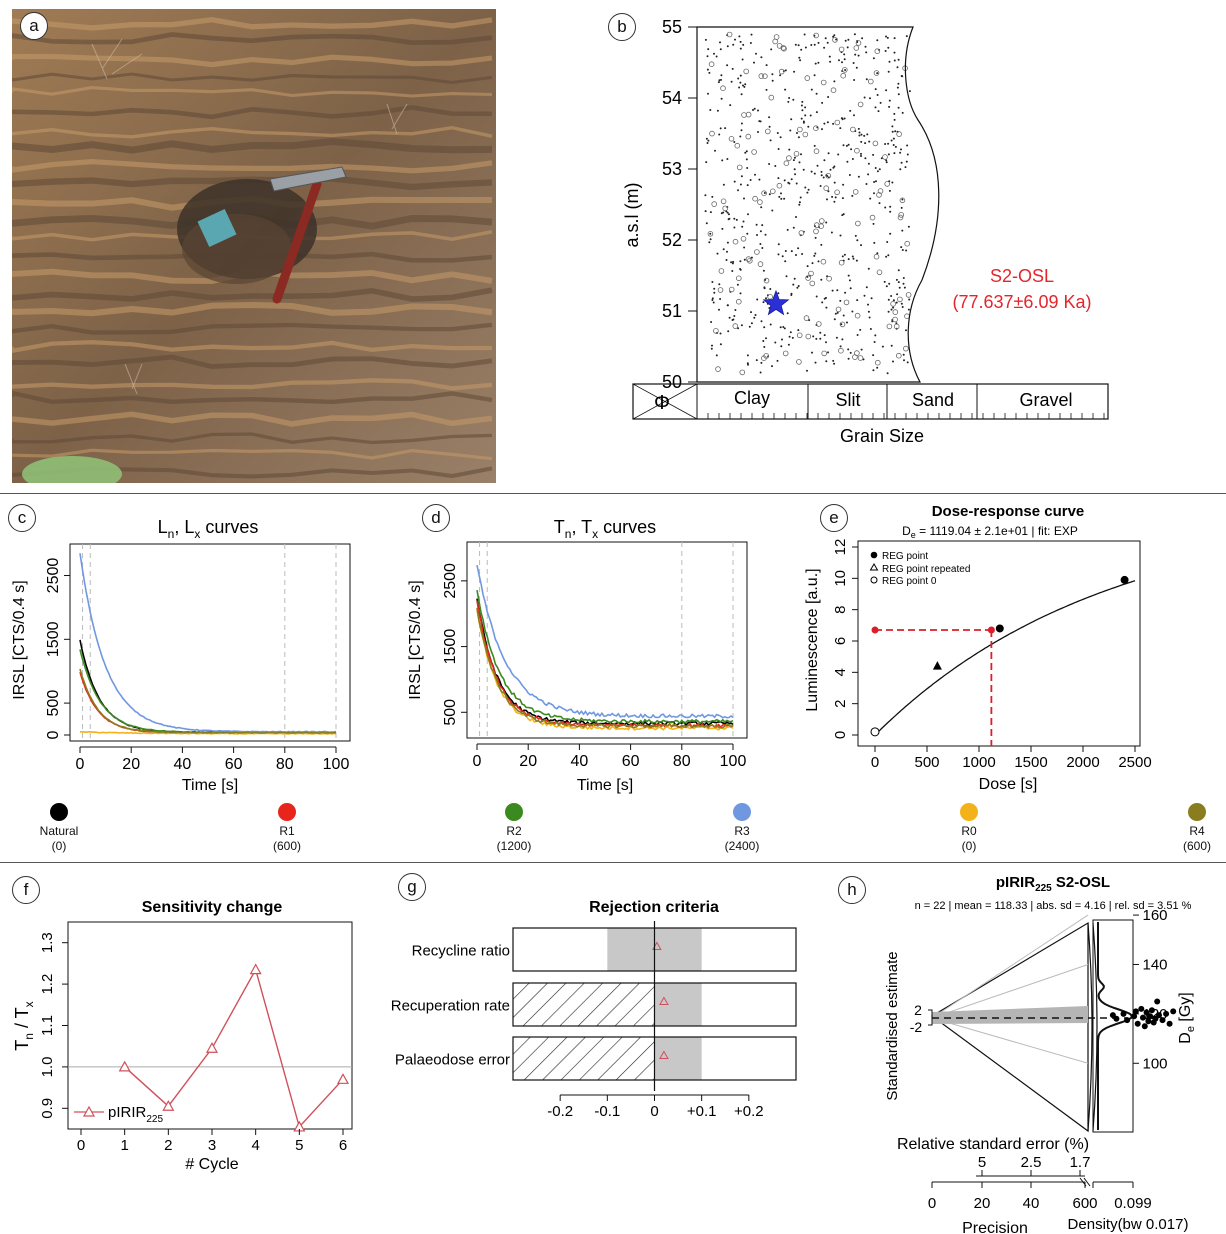 This screenshot has width=1226, height=1234. Describe the element at coordinates (212, 1145) in the screenshot. I see `x-tick-label: 3` at that location.